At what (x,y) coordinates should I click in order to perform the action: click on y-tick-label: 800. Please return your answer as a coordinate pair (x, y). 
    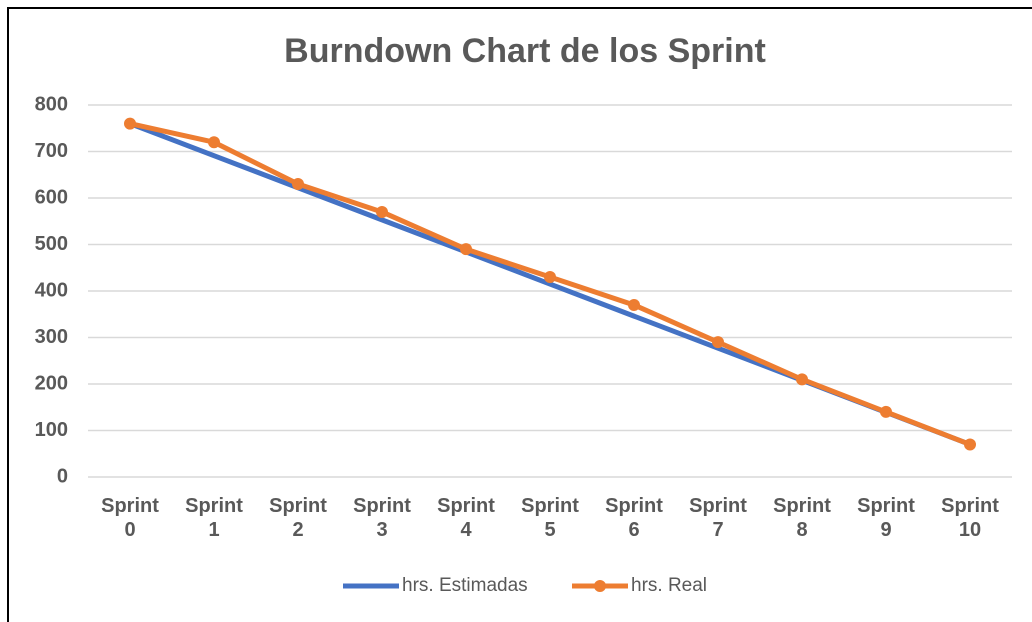
    Looking at the image, I should click on (51, 104).